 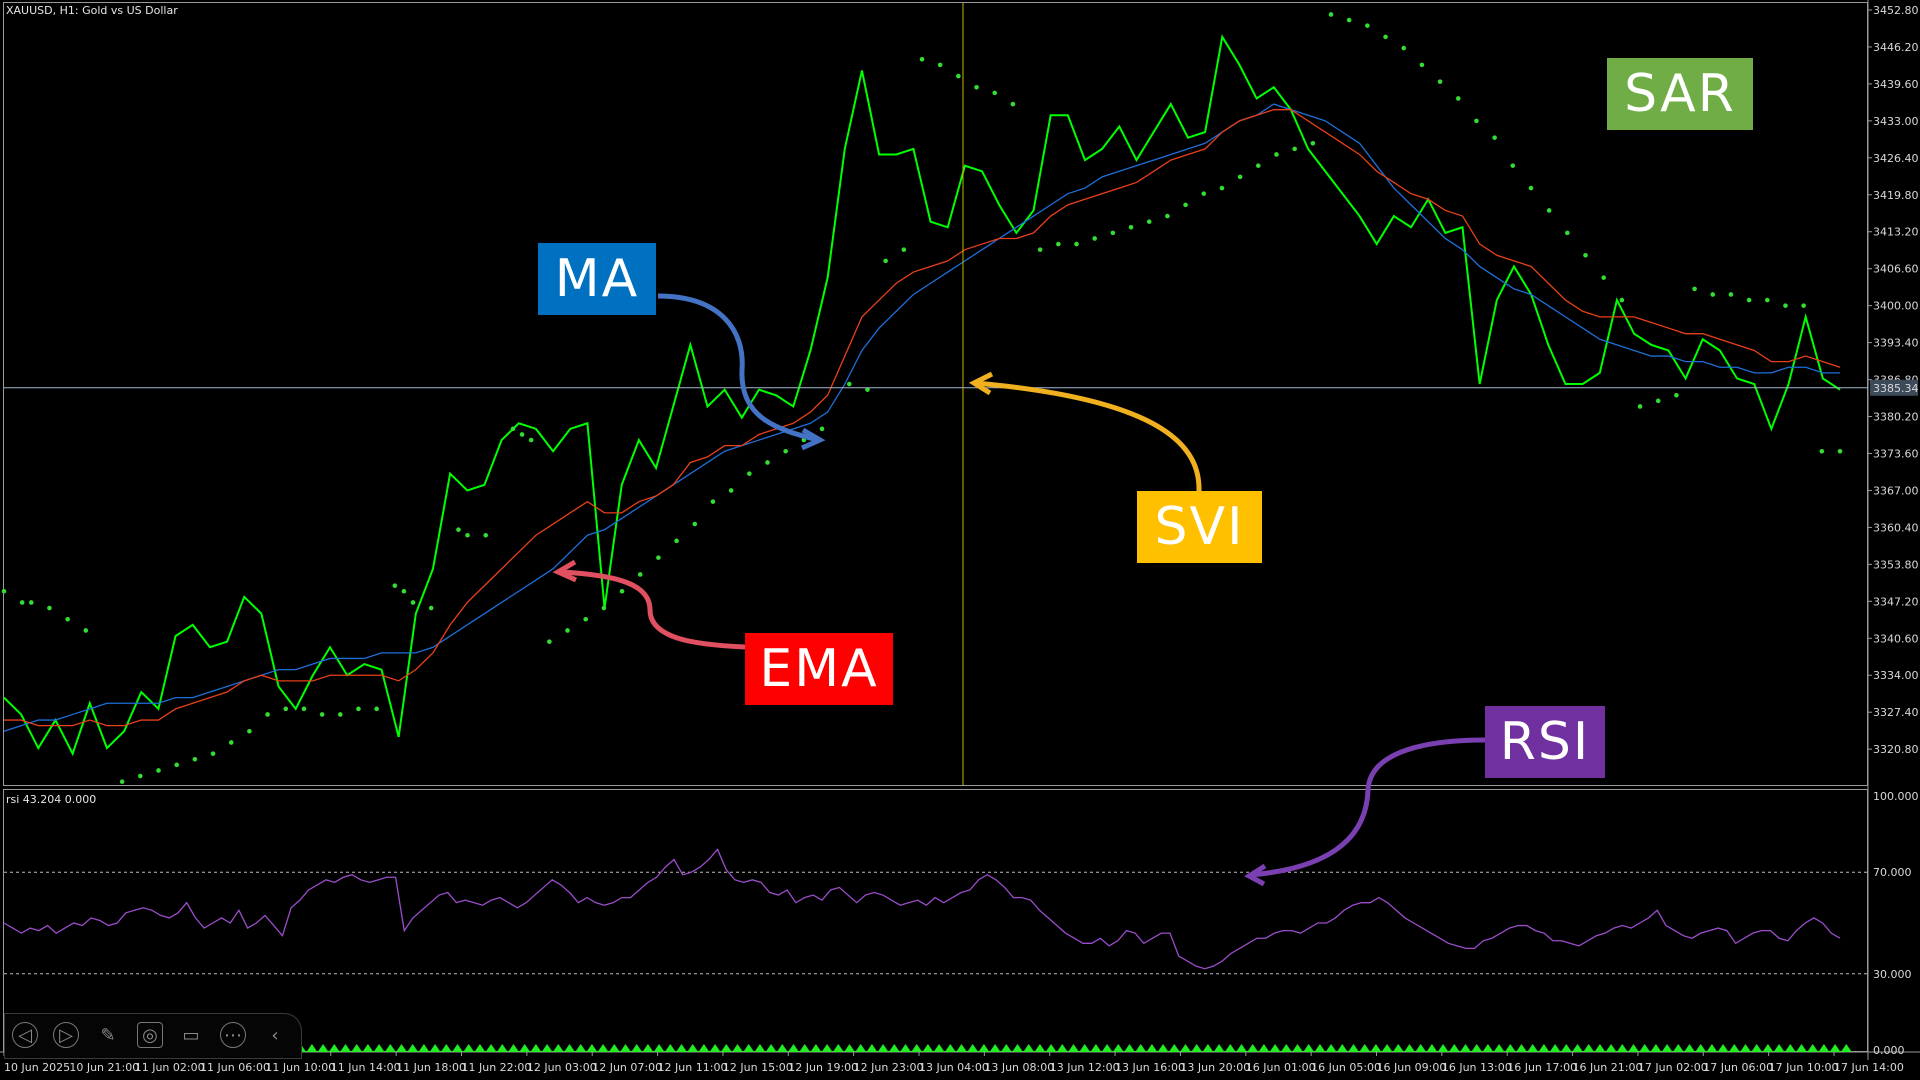 I want to click on screenshot-icon: ◎, so click(x=150, y=1035).